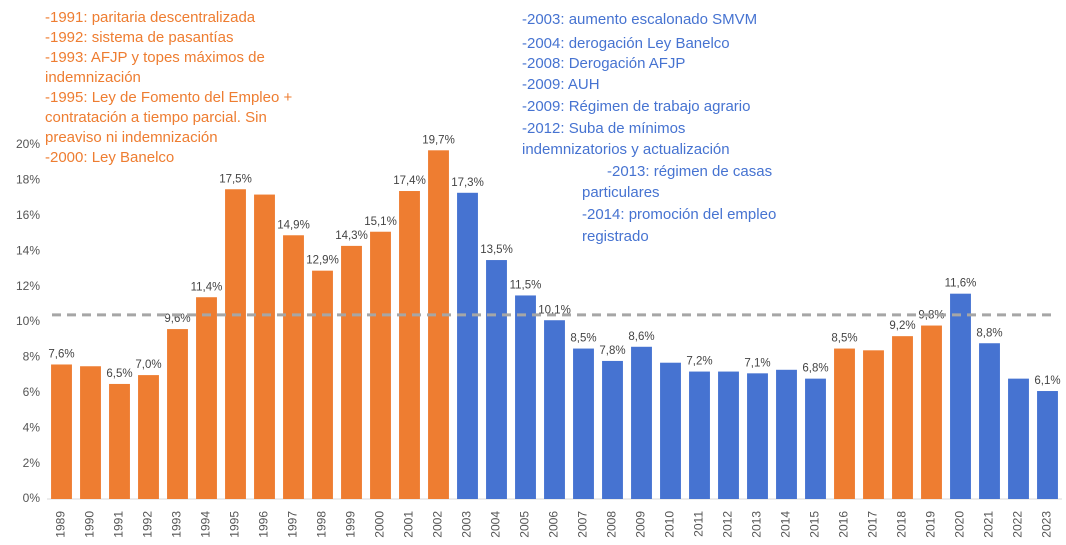  Describe the element at coordinates (603, 63) in the screenshot. I see `annotation: -2008: Derogación AFJP` at that location.